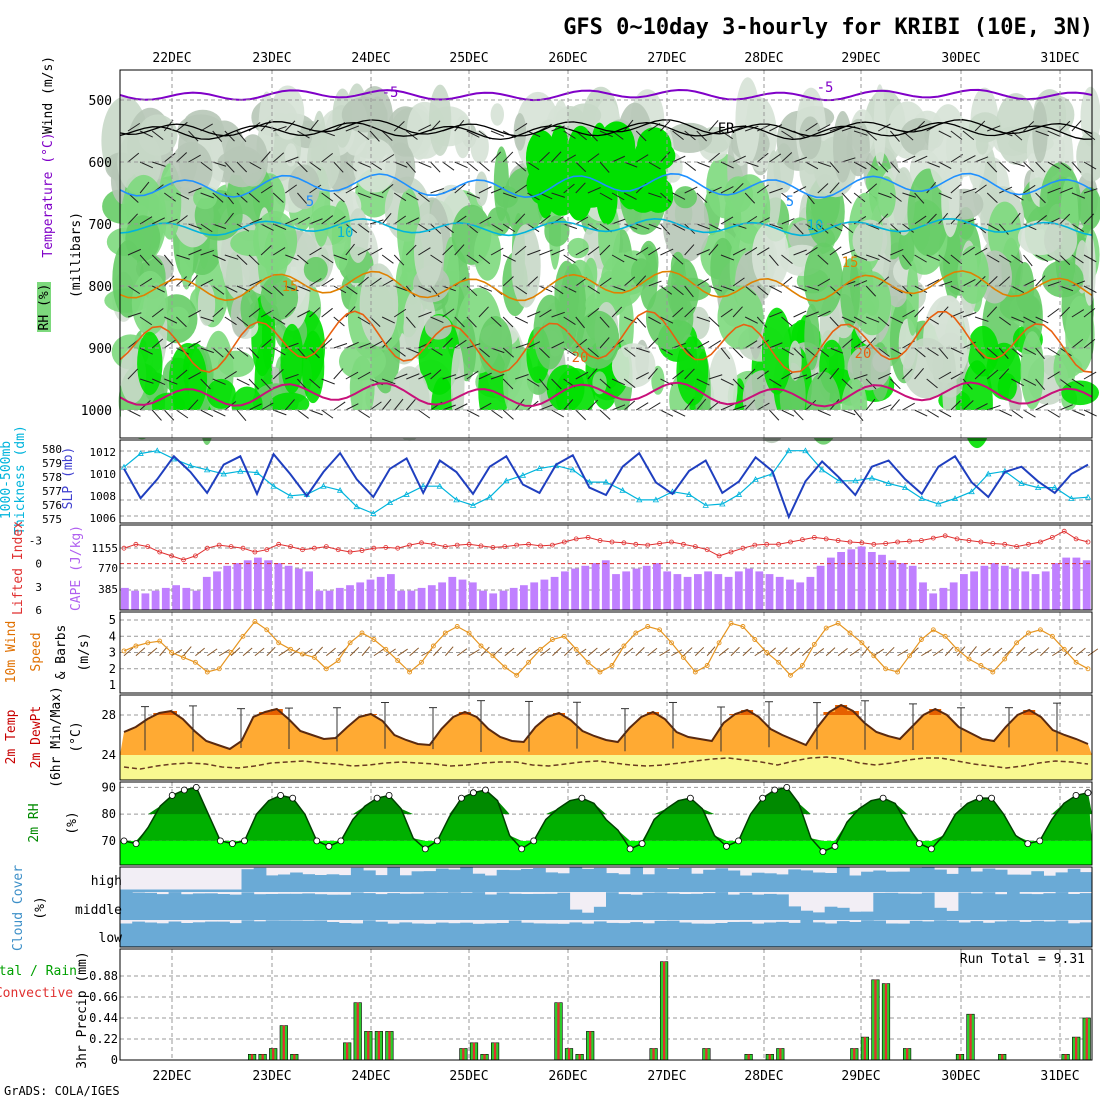 Image resolution: width=1100 pixels, height=1100 pixels. What do you see at coordinates (103, 1018) in the screenshot?
I see `precip-tick: 0.44` at bounding box center [103, 1018].